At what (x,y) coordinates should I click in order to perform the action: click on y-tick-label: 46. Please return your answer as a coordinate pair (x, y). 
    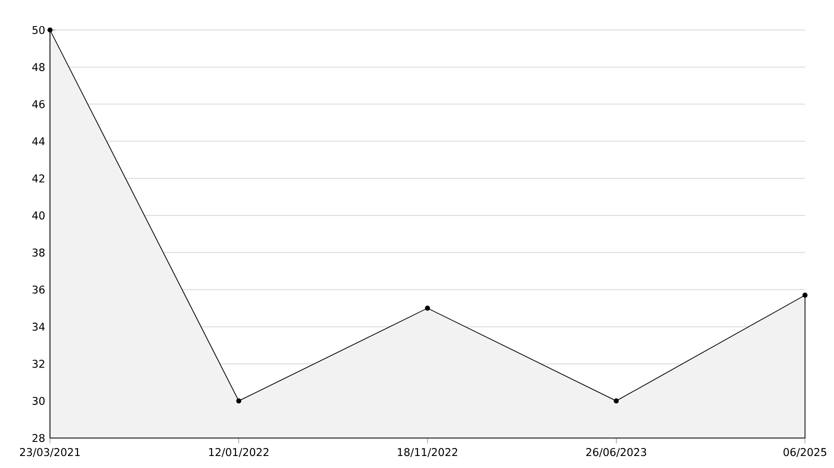
    Looking at the image, I should click on (38, 104).